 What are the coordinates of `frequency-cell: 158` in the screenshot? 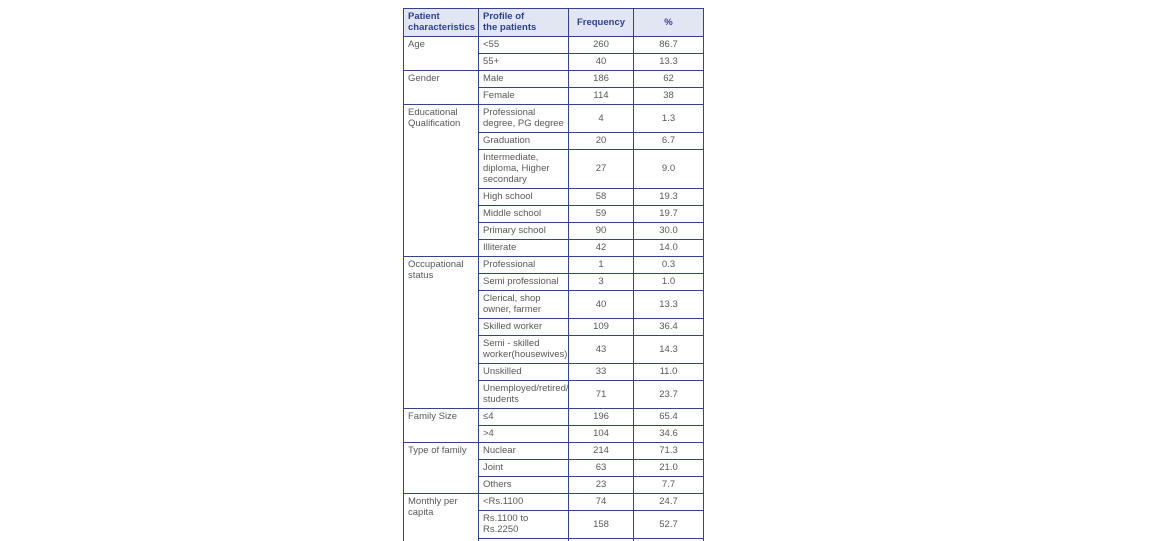 It's located at (601, 524).